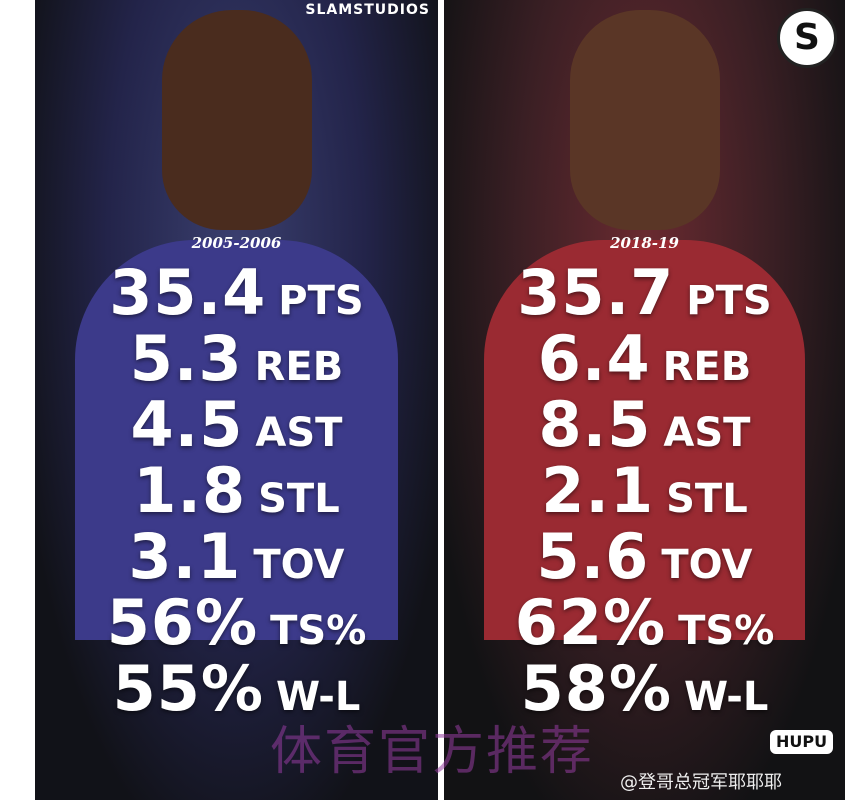 The width and height of the screenshot is (848, 800). What do you see at coordinates (367, 10) in the screenshot?
I see `brand-logo: SLAMSTUDIOS` at bounding box center [367, 10].